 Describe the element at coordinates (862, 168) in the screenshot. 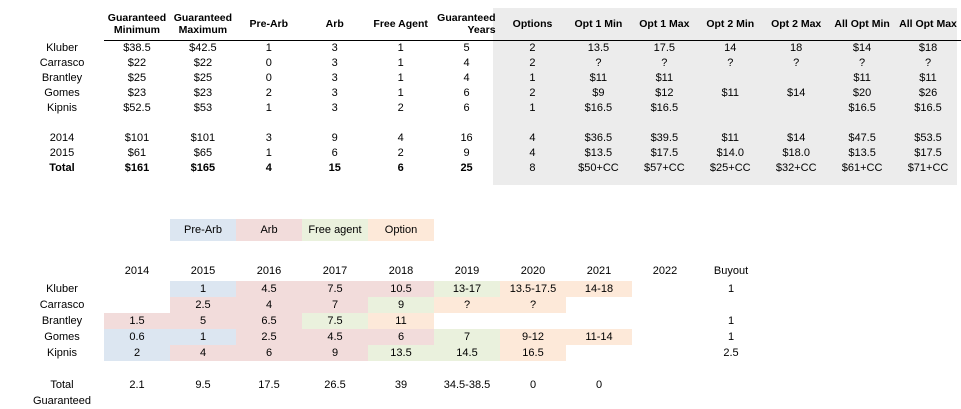

I see `table1-cell: $61+CC` at that location.